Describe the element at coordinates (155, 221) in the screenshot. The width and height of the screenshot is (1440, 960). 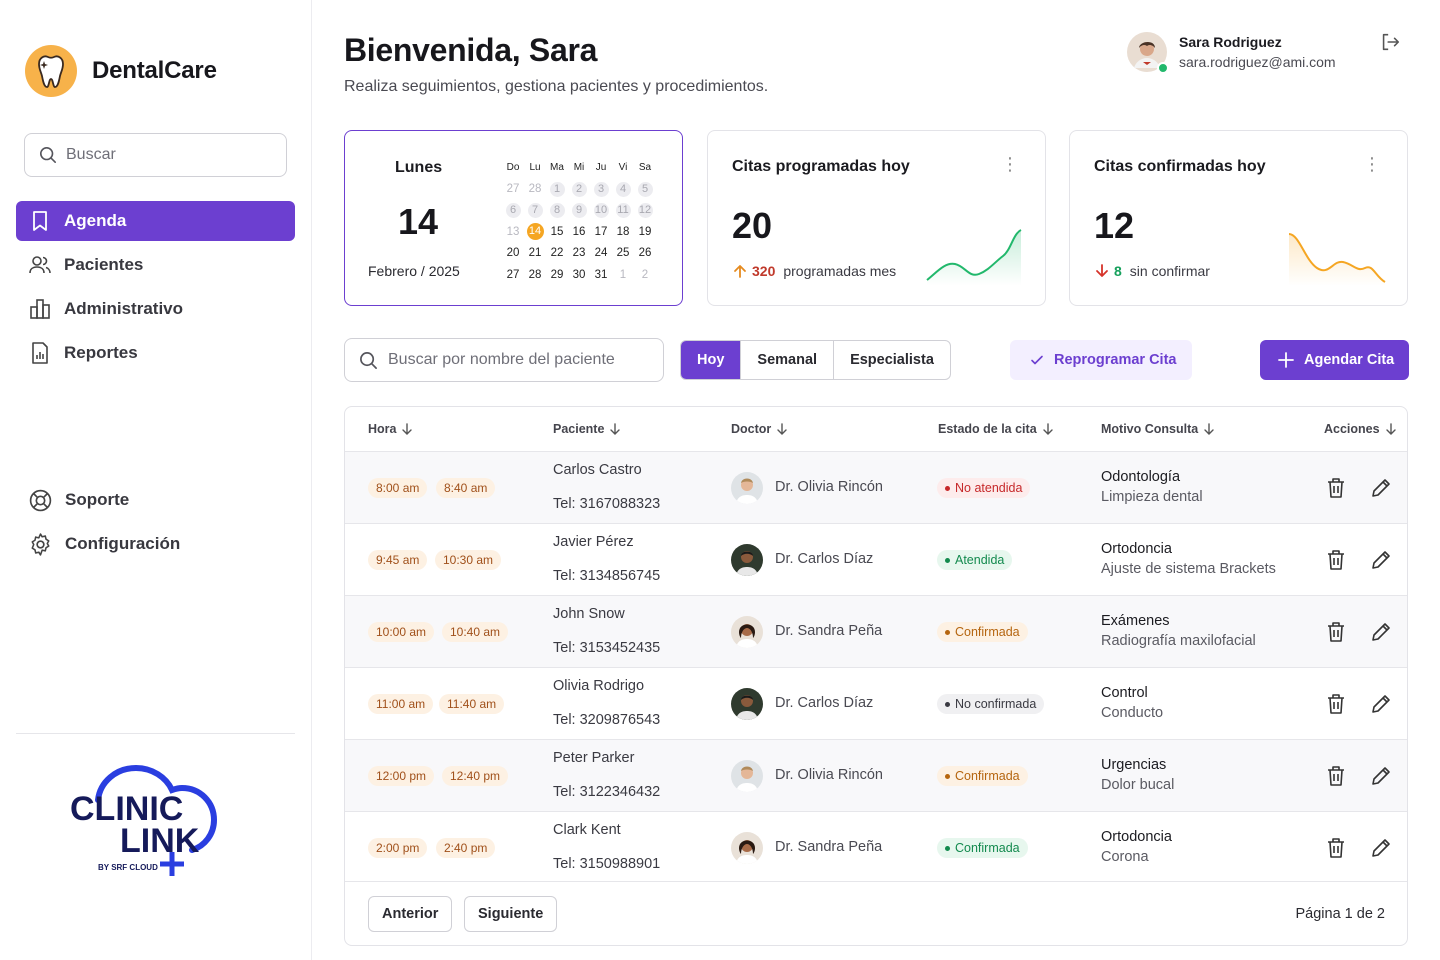
I see `sidebar-item-agenda: Agenda` at that location.